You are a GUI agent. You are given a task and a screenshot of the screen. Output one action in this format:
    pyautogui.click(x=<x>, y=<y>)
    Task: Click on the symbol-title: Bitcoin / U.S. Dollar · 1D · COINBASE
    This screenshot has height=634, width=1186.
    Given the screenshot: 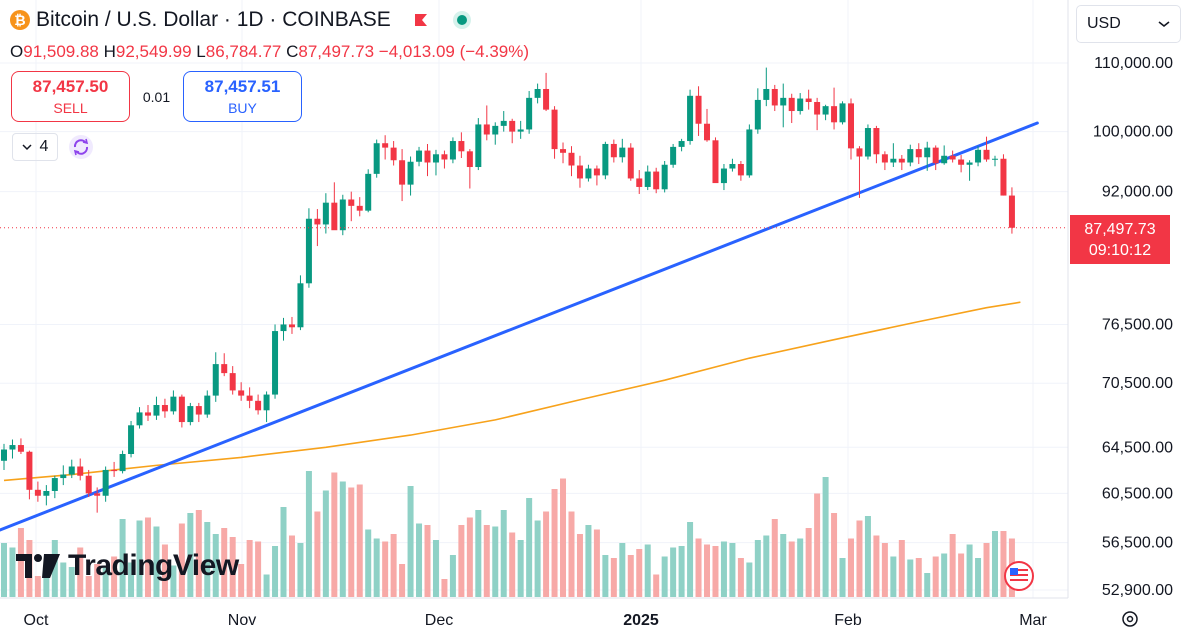 What is the action you would take?
    pyautogui.click(x=213, y=19)
    